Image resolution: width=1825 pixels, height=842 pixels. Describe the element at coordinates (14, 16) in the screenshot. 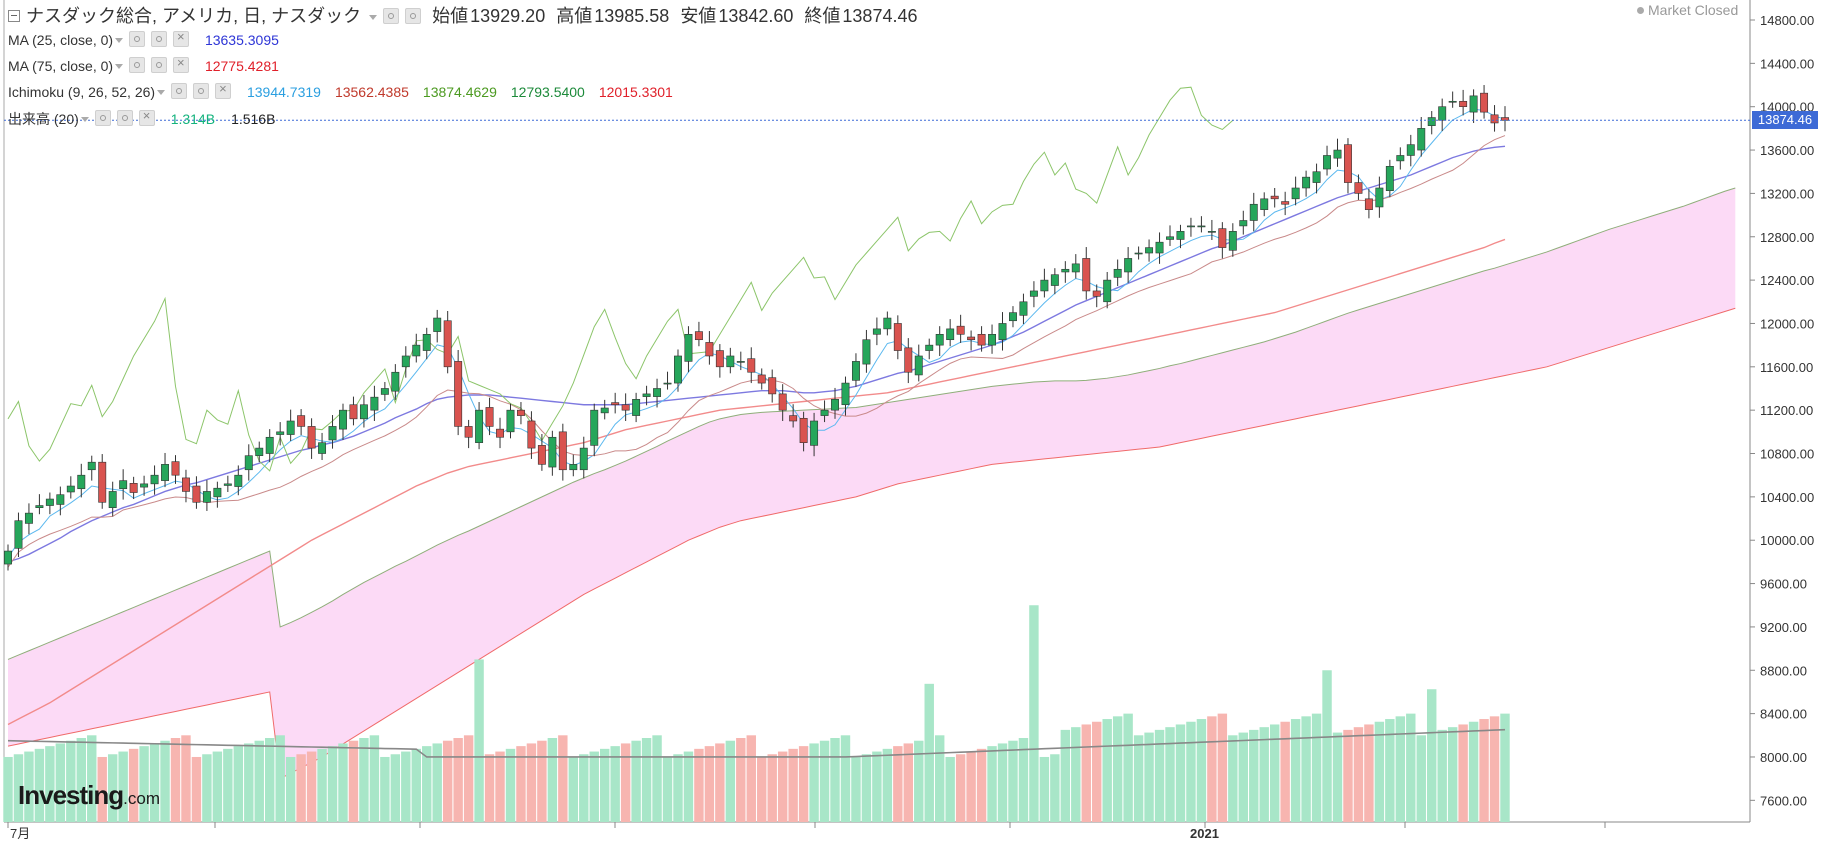

I see `collapse-icon` at that location.